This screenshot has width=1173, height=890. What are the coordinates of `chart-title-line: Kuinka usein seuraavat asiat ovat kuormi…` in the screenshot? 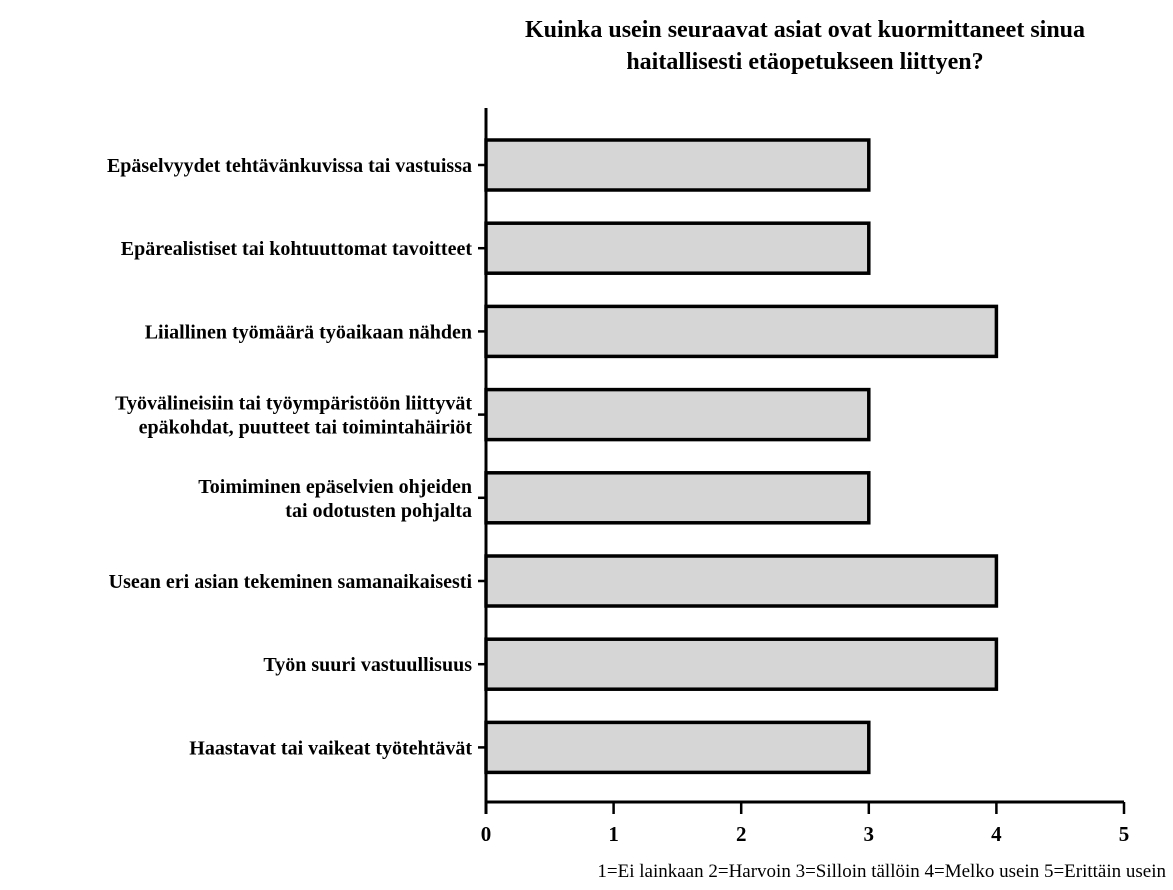 It's located at (805, 30).